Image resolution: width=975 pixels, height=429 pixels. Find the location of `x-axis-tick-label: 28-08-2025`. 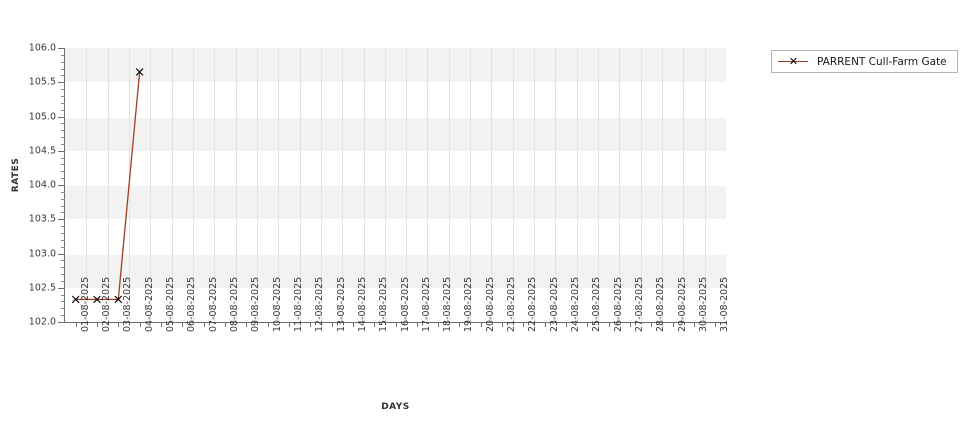

x-axis-tick-label: 28-08-2025 is located at coordinates (660, 304).